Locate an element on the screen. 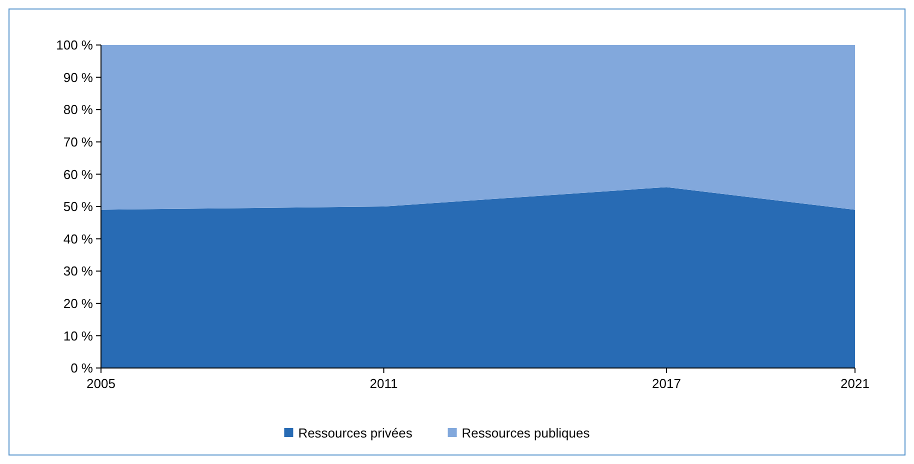 The image size is (914, 464). y-tick-label: 10 % is located at coordinates (78, 336).